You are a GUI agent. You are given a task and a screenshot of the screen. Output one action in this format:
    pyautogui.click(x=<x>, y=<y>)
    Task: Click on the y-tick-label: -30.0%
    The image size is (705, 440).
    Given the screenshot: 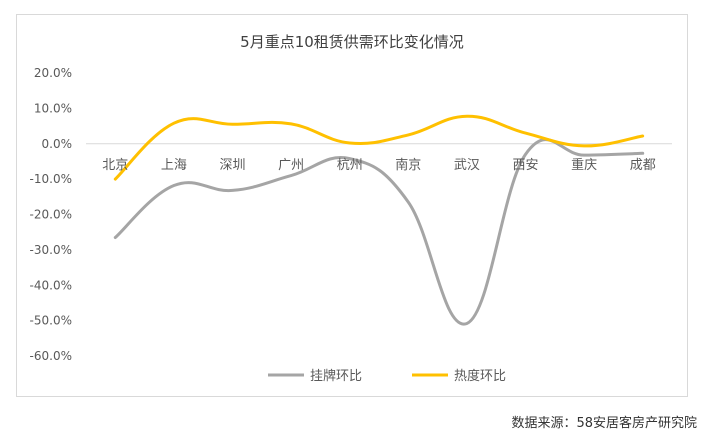 What is the action you would take?
    pyautogui.click(x=51, y=250)
    